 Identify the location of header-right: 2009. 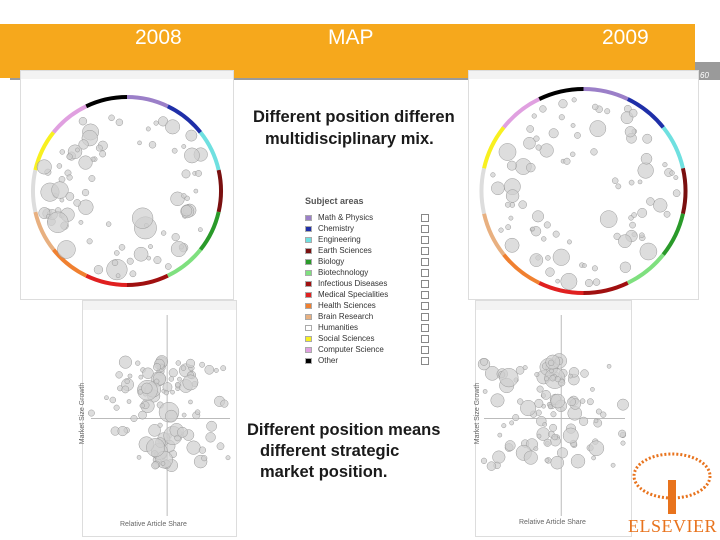
(625, 37).